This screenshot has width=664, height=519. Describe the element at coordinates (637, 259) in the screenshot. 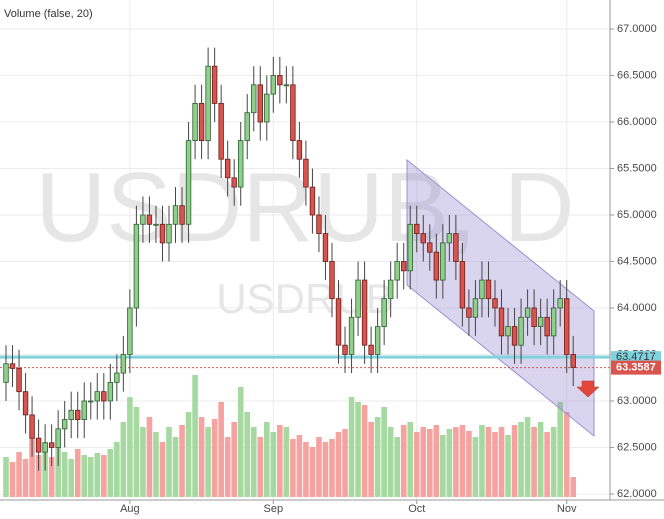

I see `price-axis-bg` at that location.